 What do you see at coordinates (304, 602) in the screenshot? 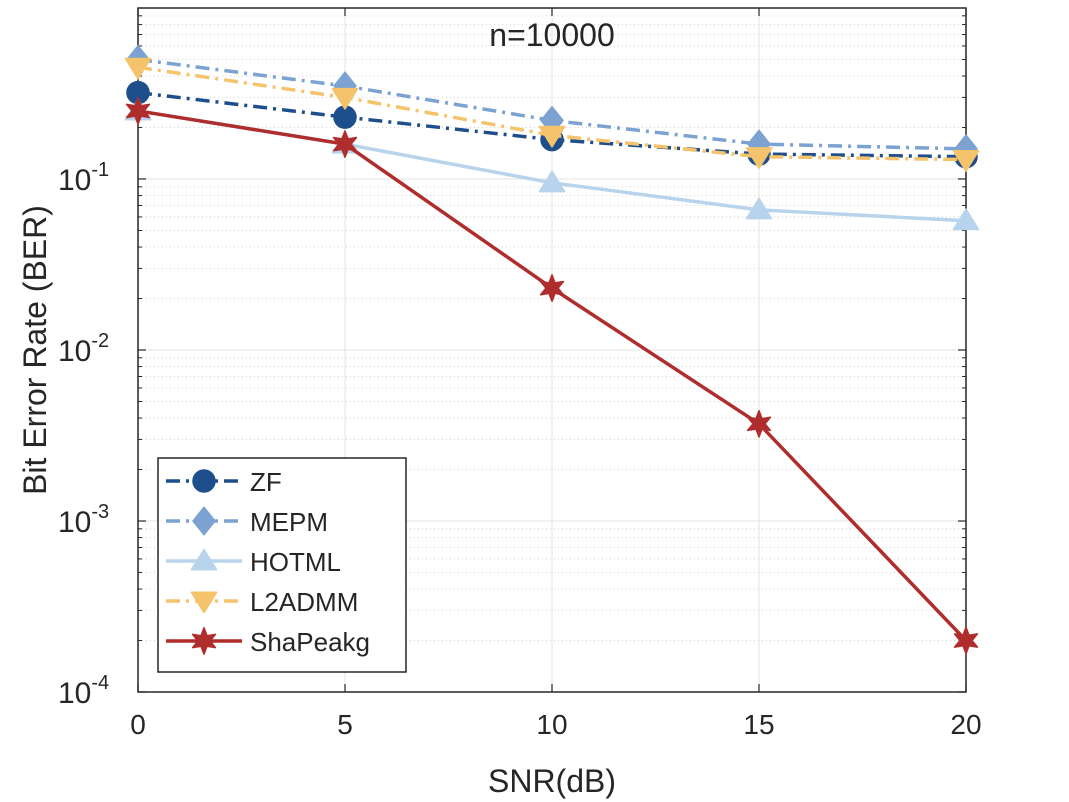
I see `legend-label-l2admm: L2ADMM` at bounding box center [304, 602].